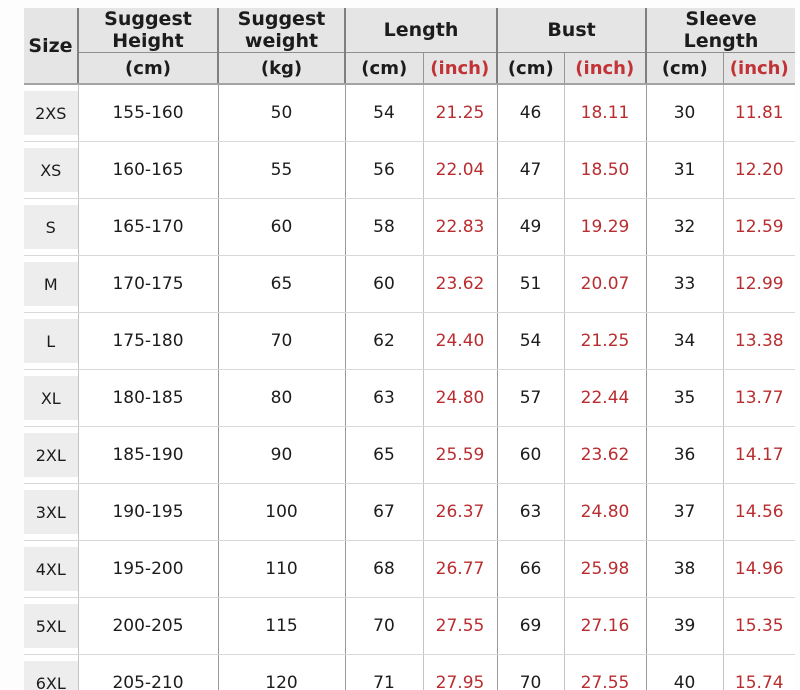 This screenshot has width=800, height=690. What do you see at coordinates (530, 512) in the screenshot?
I see `cell-bust-cm: 63` at bounding box center [530, 512].